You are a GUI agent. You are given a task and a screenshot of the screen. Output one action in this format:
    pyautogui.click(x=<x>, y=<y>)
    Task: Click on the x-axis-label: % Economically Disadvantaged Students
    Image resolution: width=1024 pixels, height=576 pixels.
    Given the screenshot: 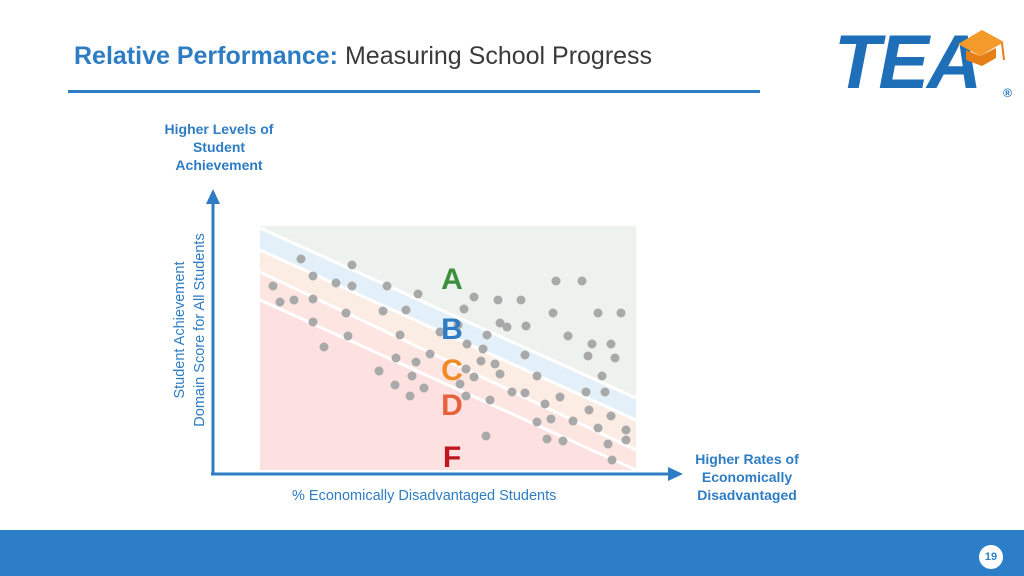 What is the action you would take?
    pyautogui.click(x=424, y=496)
    